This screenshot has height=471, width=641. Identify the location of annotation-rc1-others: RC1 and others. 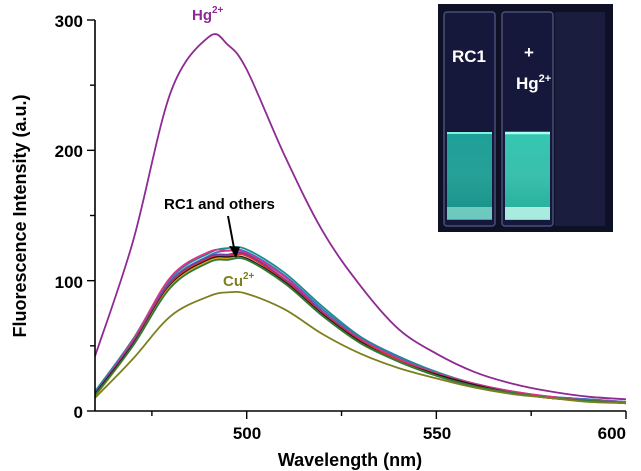
(219, 204).